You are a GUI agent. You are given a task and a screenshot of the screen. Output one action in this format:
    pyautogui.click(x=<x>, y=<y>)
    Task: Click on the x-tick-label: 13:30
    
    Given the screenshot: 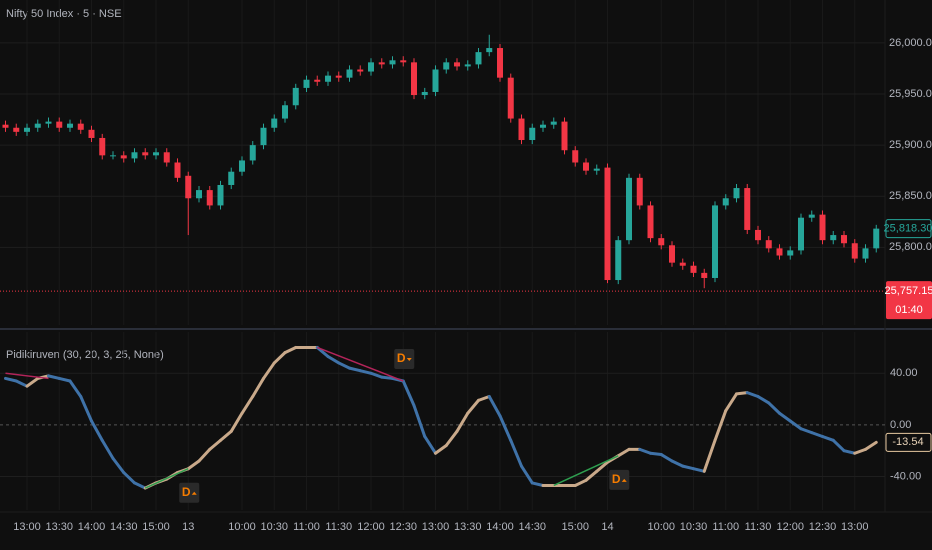 What is the action you would take?
    pyautogui.click(x=468, y=527)
    